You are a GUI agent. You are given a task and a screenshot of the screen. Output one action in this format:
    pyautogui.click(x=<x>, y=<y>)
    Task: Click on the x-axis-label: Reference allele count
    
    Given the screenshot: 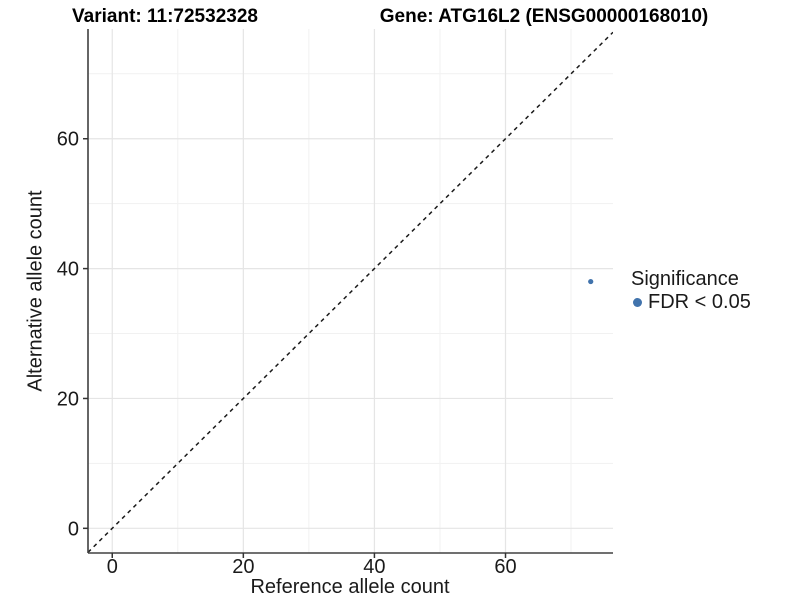 What is the action you would take?
    pyautogui.click(x=350, y=587)
    